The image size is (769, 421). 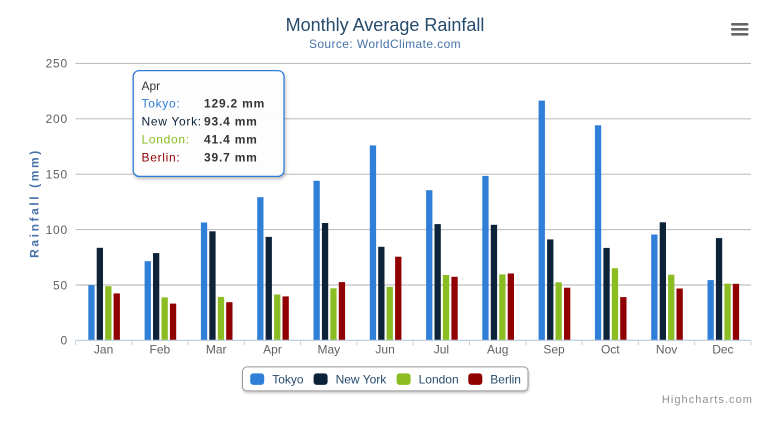 What do you see at coordinates (328, 350) in the screenshot?
I see `svg-text: May` at bounding box center [328, 350].